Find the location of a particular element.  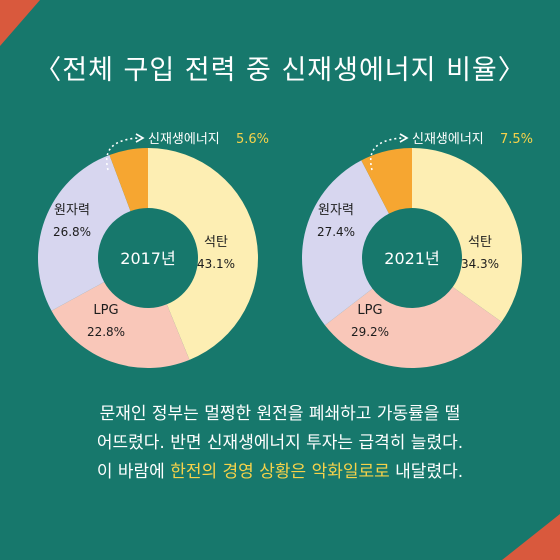

body-line-2: 어뜨렸다. 반면 신재생에너지 투자는 급격히 늘렸다. is located at coordinates (280, 443).